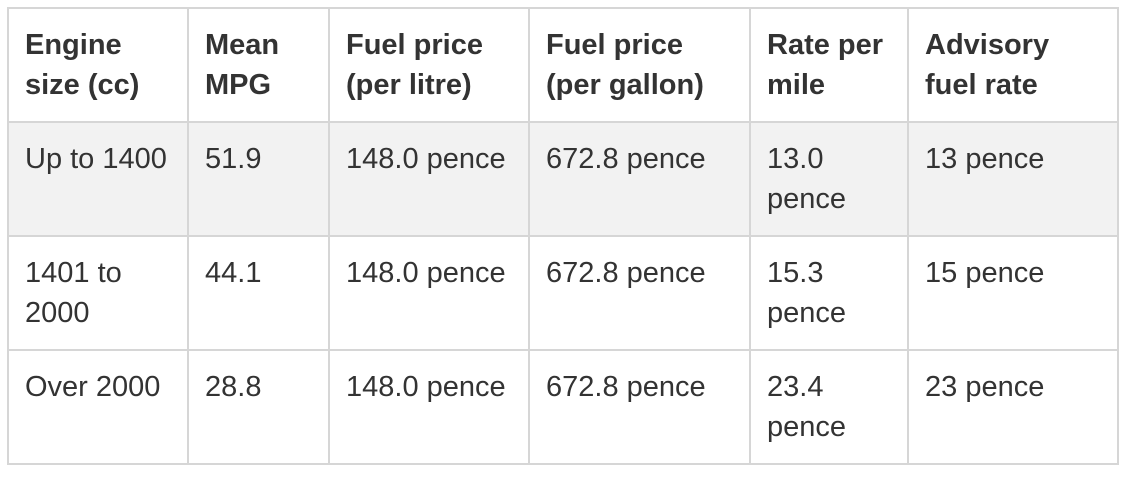 The height and width of the screenshot is (478, 1142). I want to click on header-cell-fuel-price-litre: Fuel price (per litre), so click(429, 65).